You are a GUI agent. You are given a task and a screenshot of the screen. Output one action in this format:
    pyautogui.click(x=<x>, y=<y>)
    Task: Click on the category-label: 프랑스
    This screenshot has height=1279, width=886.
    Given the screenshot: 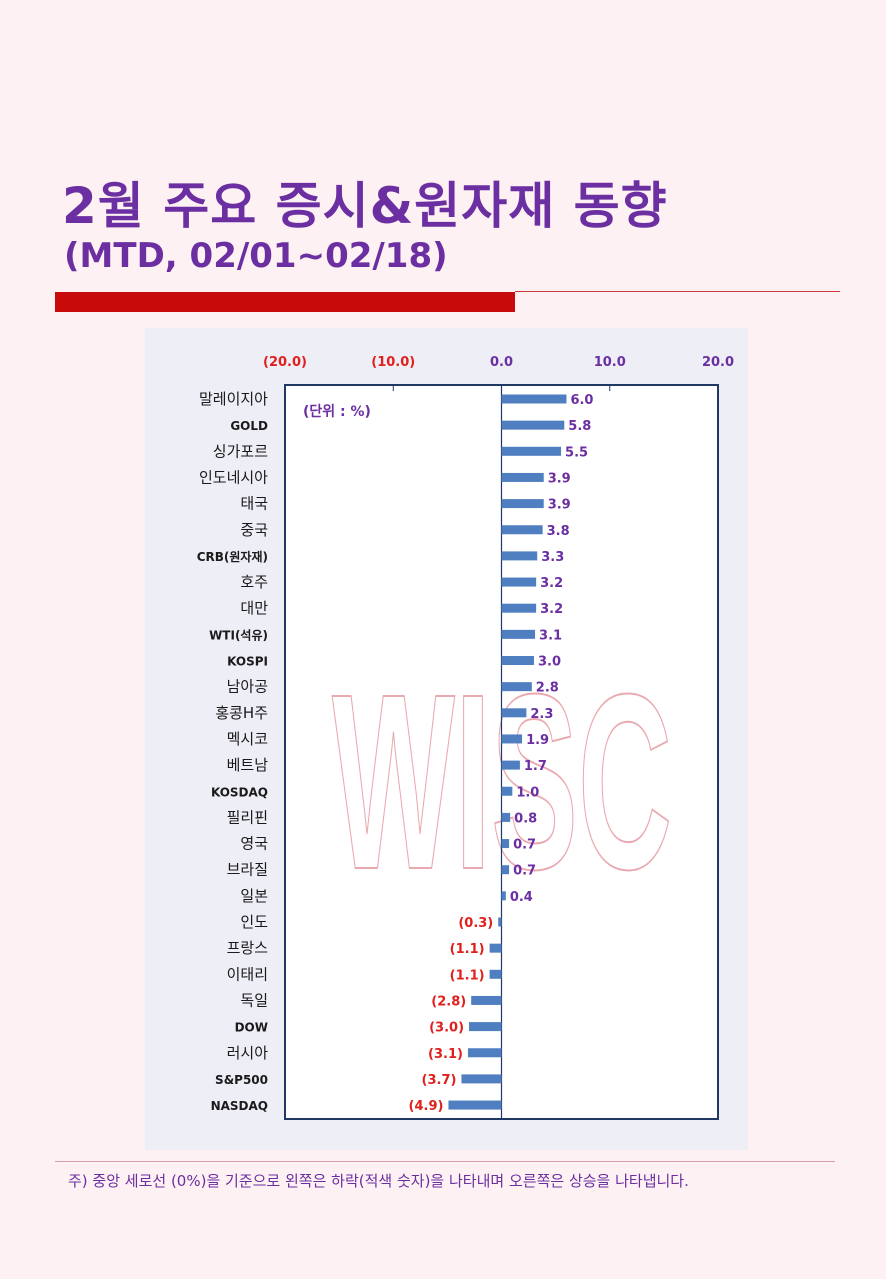 What is the action you would take?
    pyautogui.click(x=248, y=948)
    